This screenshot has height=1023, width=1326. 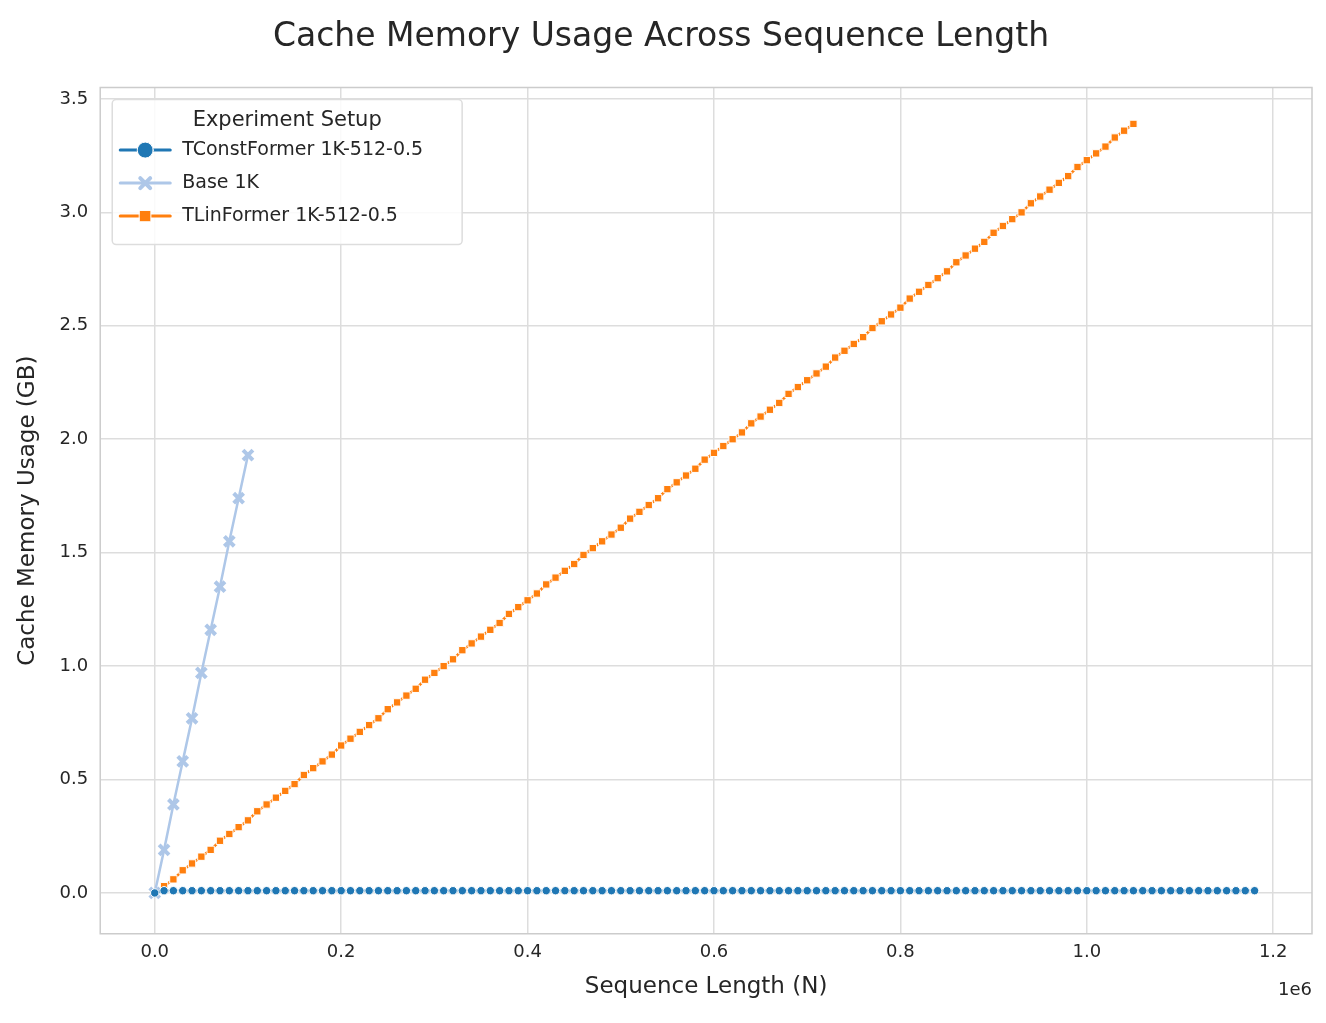 I want to click on x-tick-label: 0.2, so click(x=341, y=951).